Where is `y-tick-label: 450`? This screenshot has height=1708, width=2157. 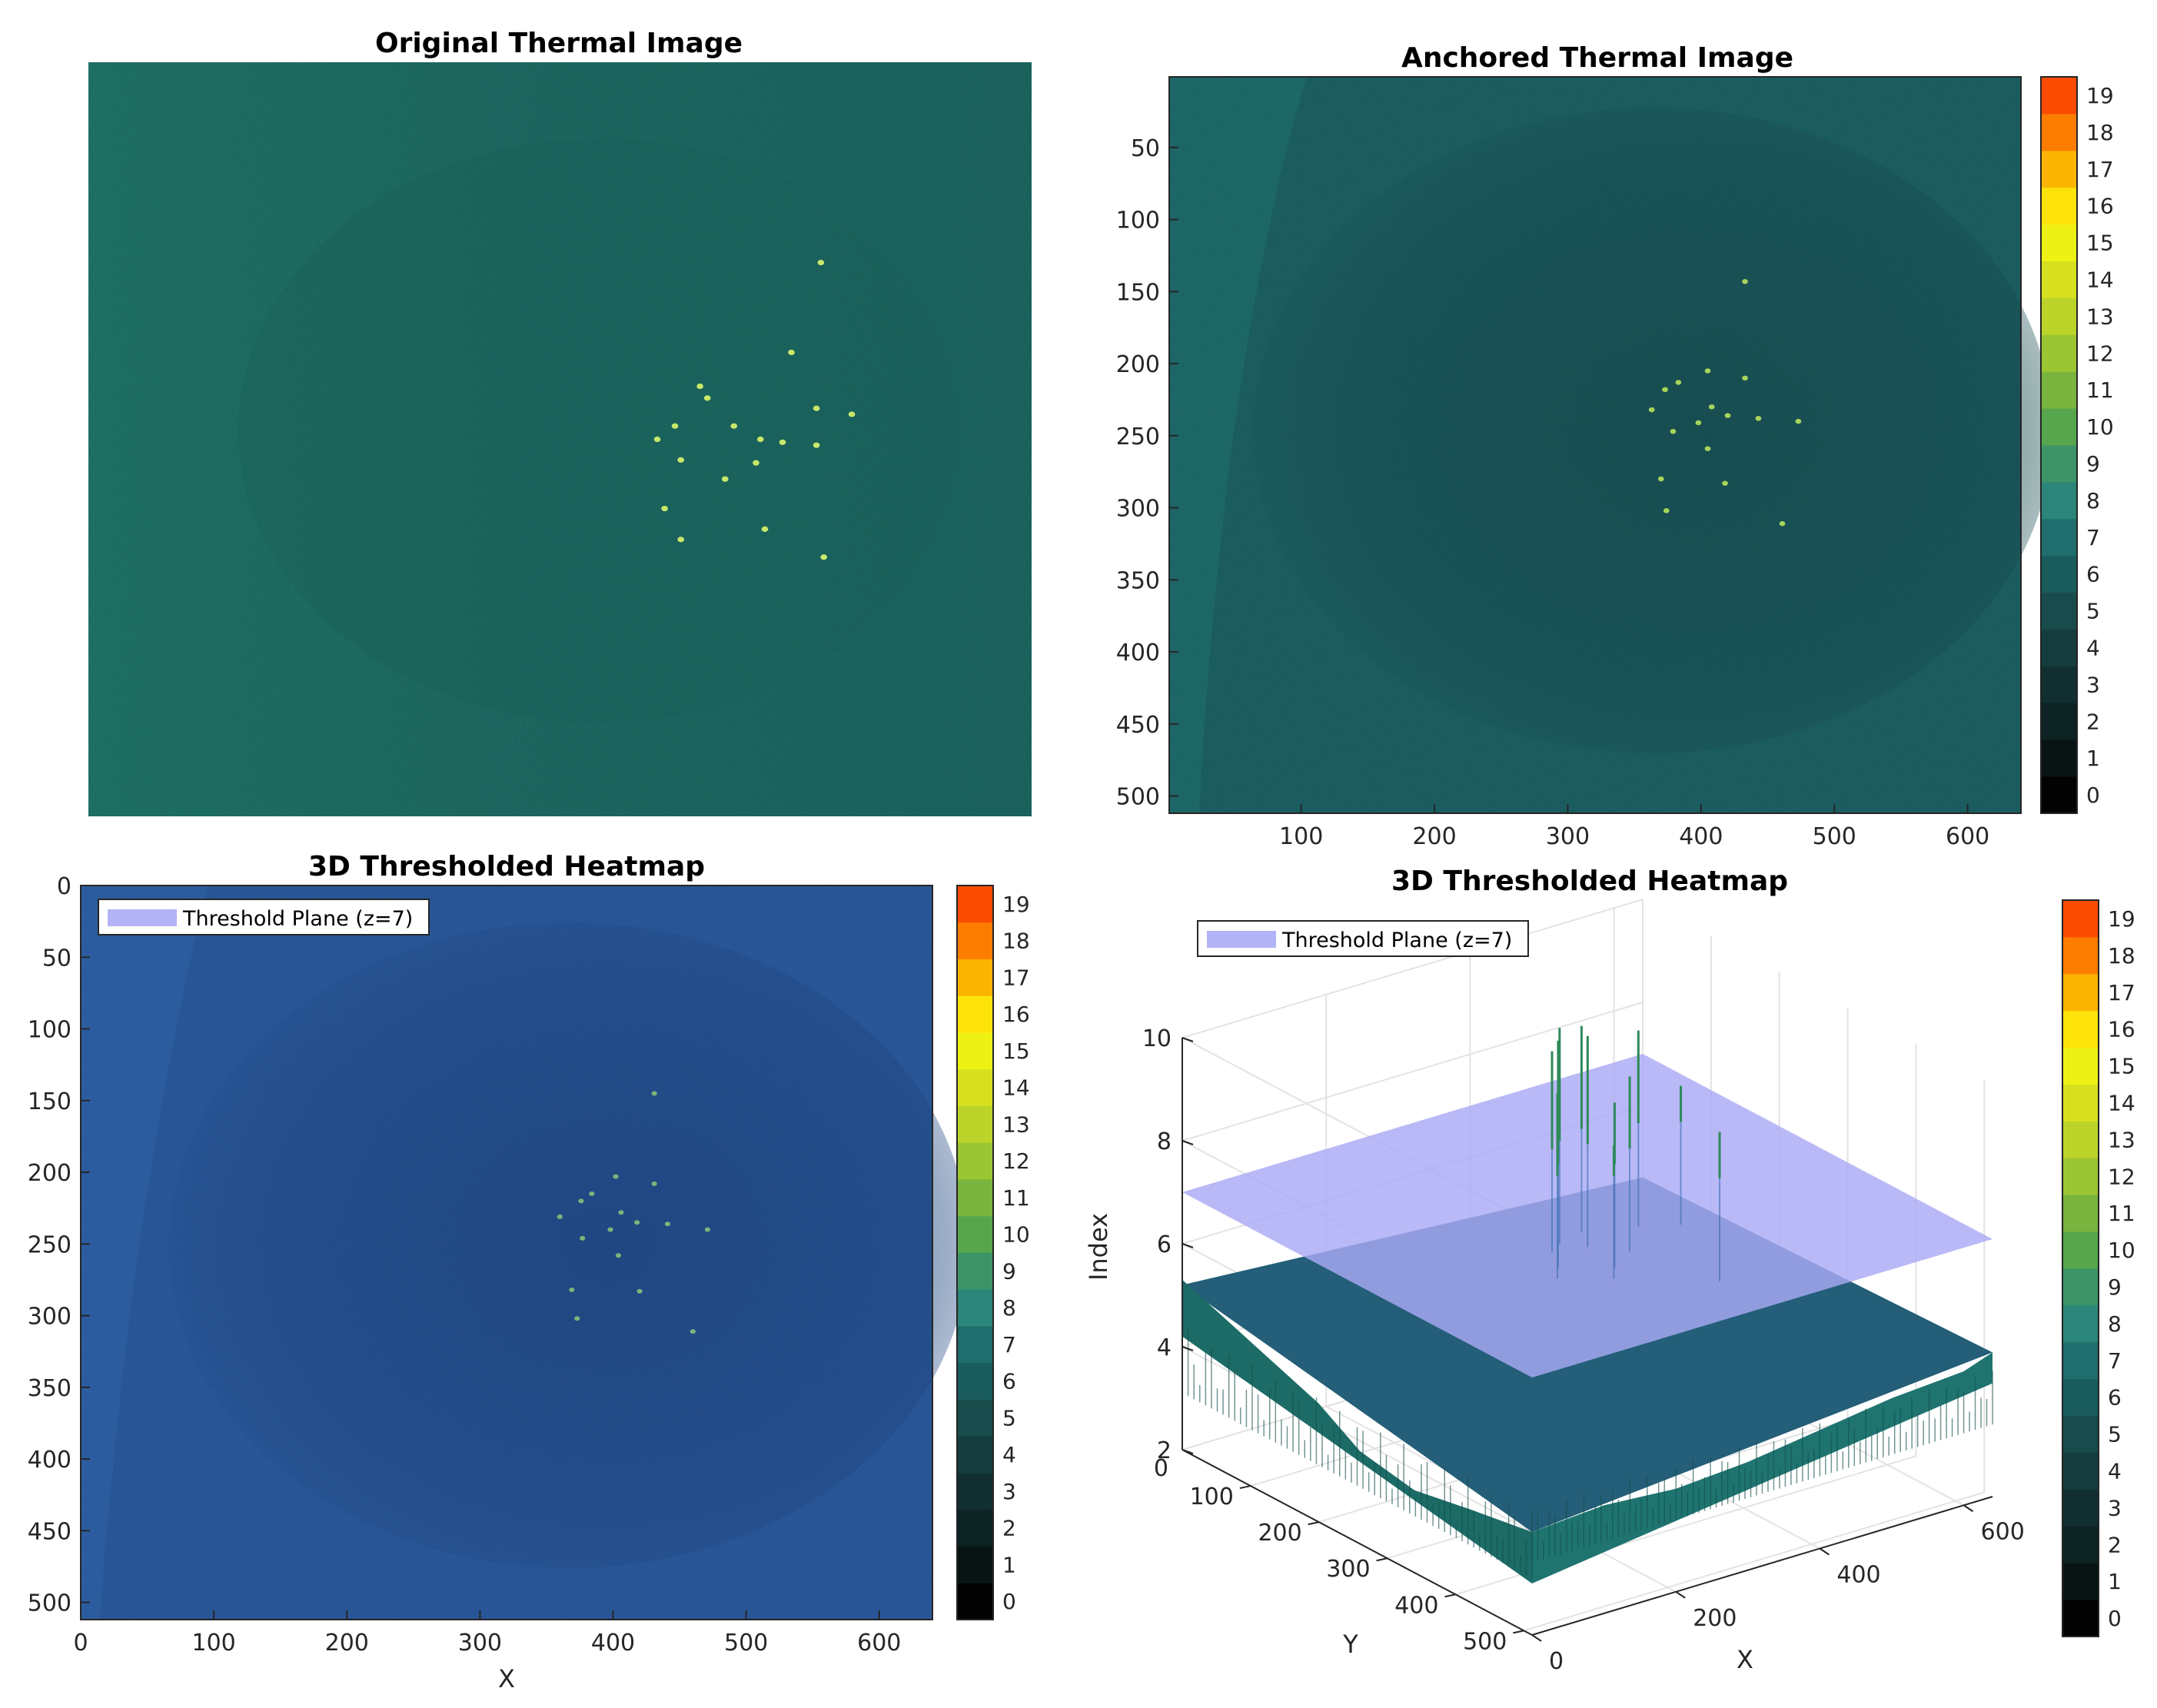 y-tick-label: 450 is located at coordinates (49, 1531).